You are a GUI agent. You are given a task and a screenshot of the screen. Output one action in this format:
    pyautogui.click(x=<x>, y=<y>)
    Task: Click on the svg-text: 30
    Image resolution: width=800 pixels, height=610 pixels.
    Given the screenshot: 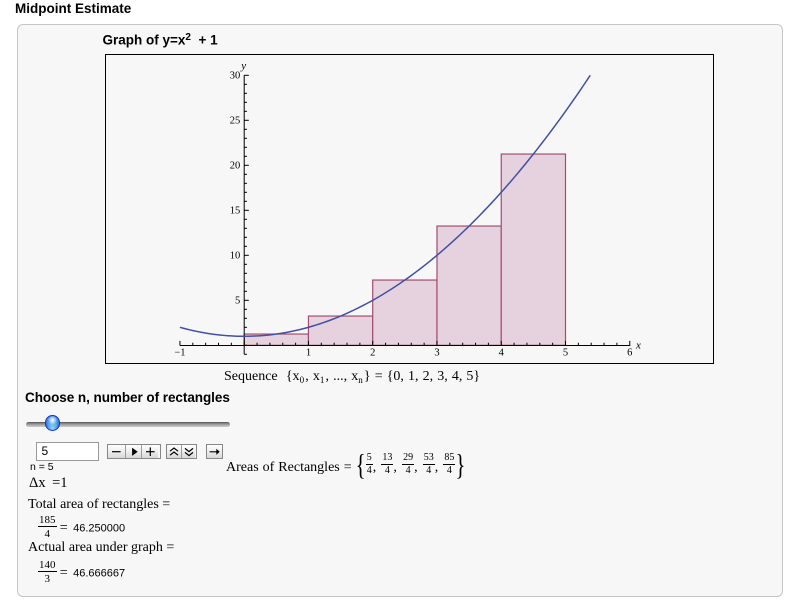 What is the action you would take?
    pyautogui.click(x=235, y=76)
    